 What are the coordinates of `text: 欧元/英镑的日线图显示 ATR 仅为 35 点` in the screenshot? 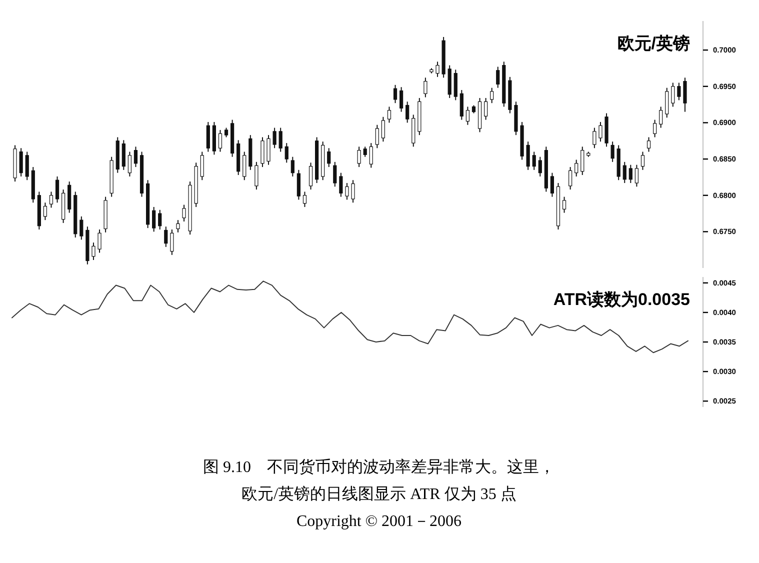 It's located at (379, 494).